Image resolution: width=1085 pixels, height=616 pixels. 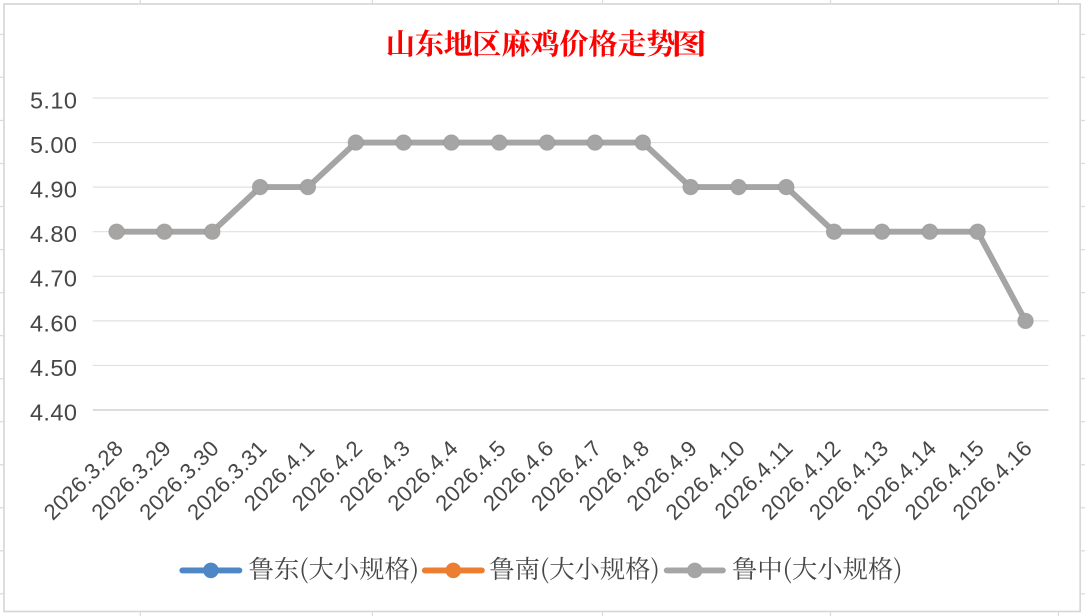 I want to click on svg-text: 5.10, so click(x=53, y=100).